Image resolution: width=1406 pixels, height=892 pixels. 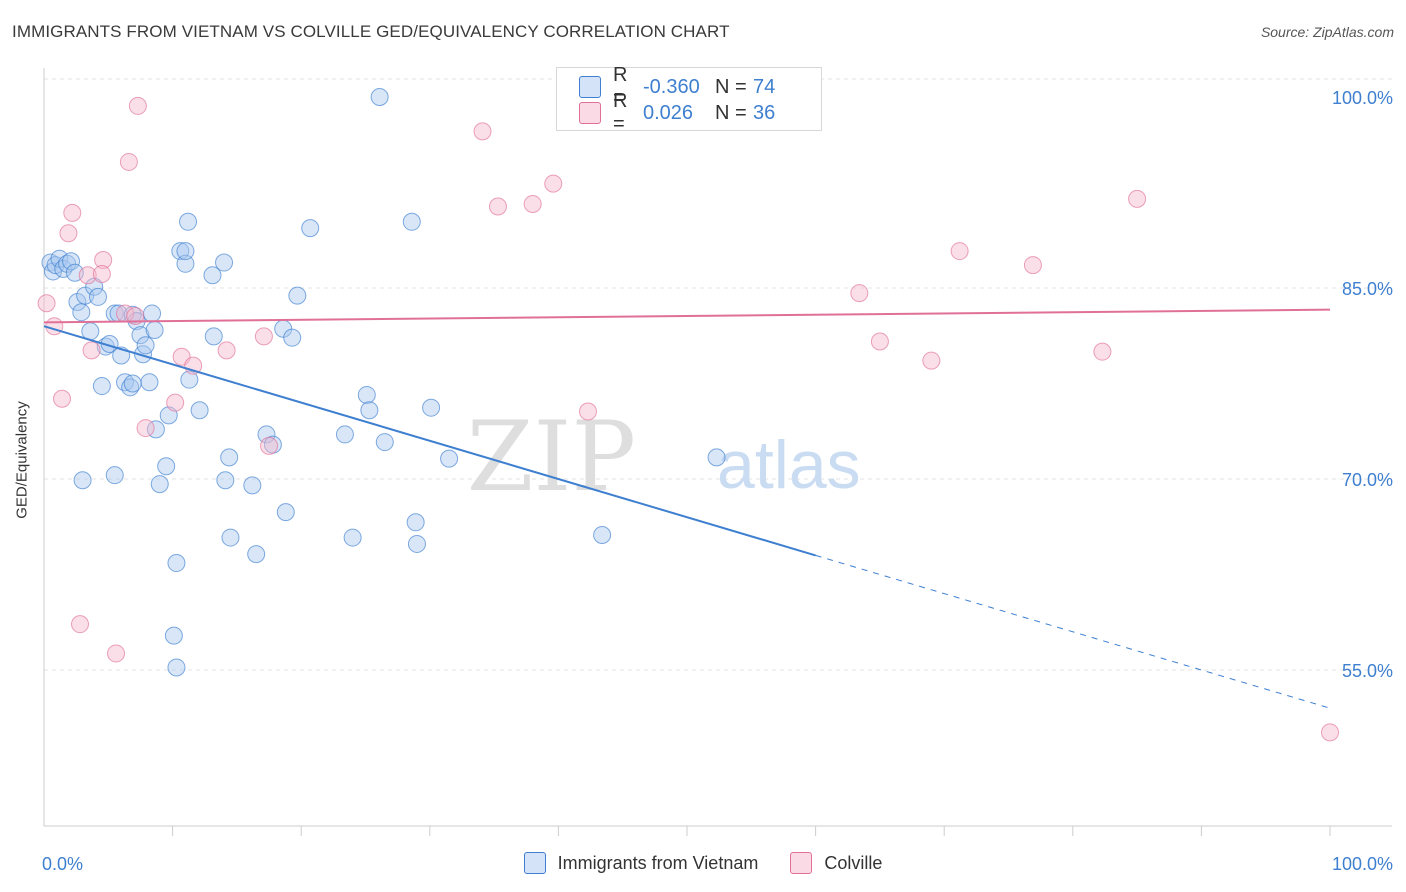 I want to click on legend-item-colville: Colville, so click(x=836, y=863).